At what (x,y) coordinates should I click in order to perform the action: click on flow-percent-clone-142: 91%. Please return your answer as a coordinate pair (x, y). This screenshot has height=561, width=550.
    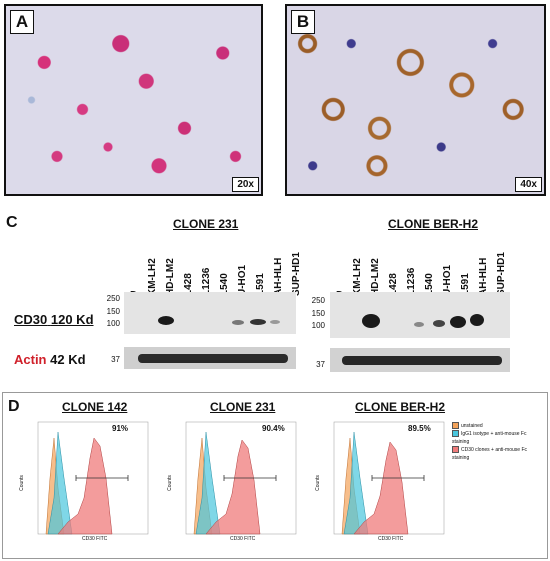
    Looking at the image, I should click on (120, 428).